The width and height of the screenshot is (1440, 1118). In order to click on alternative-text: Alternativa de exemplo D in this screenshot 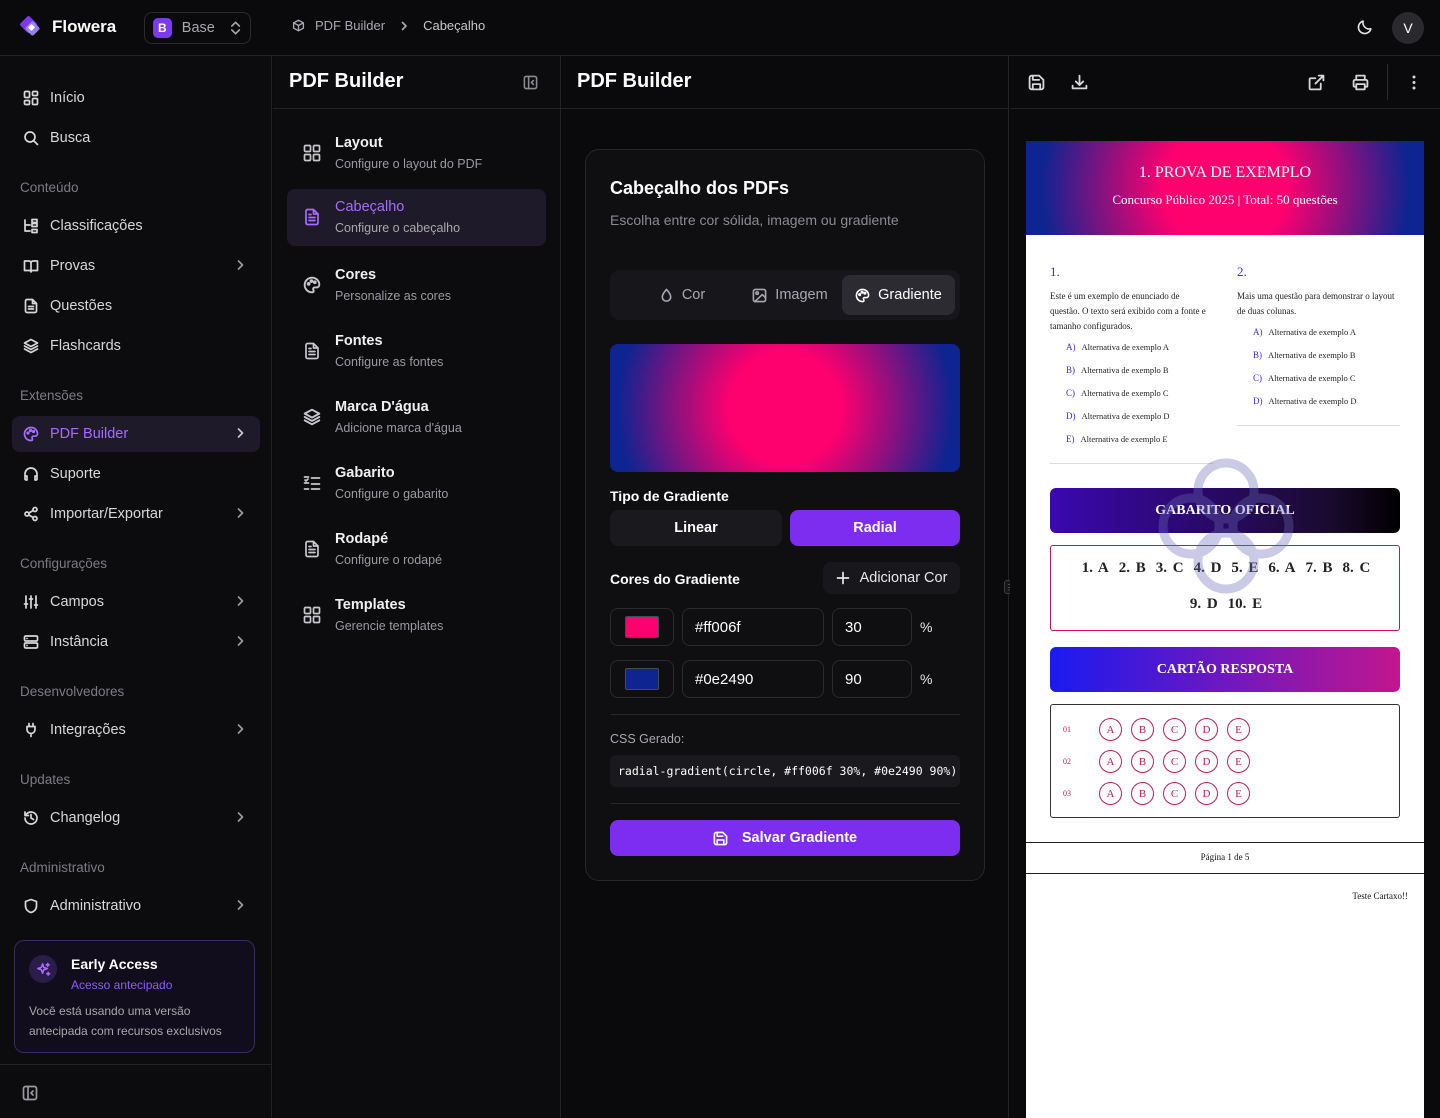, I will do `click(1125, 416)`.